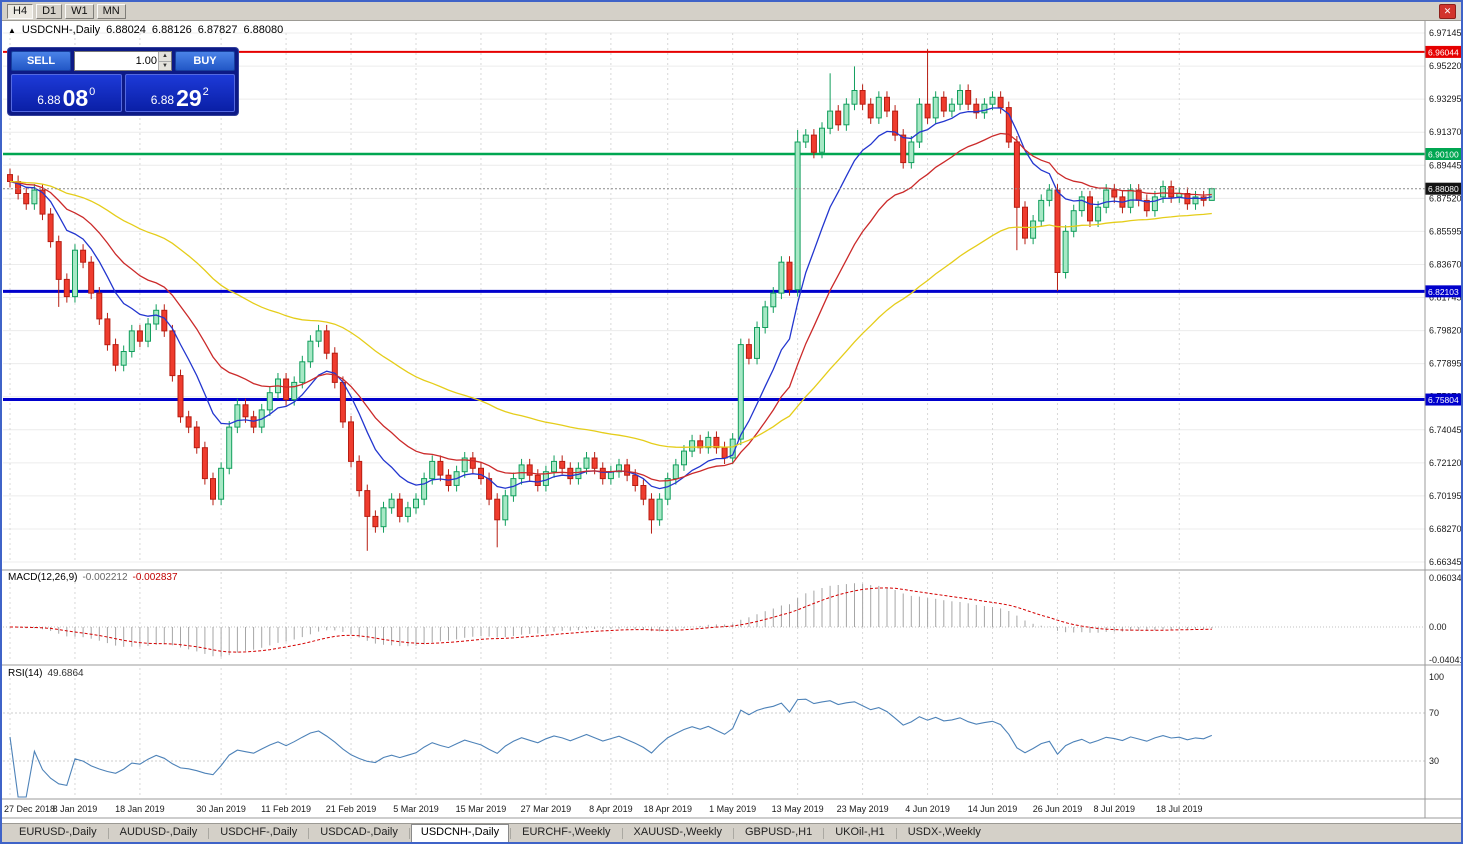 The image size is (1463, 844). I want to click on timeframe-w1-button: W1, so click(79, 11).